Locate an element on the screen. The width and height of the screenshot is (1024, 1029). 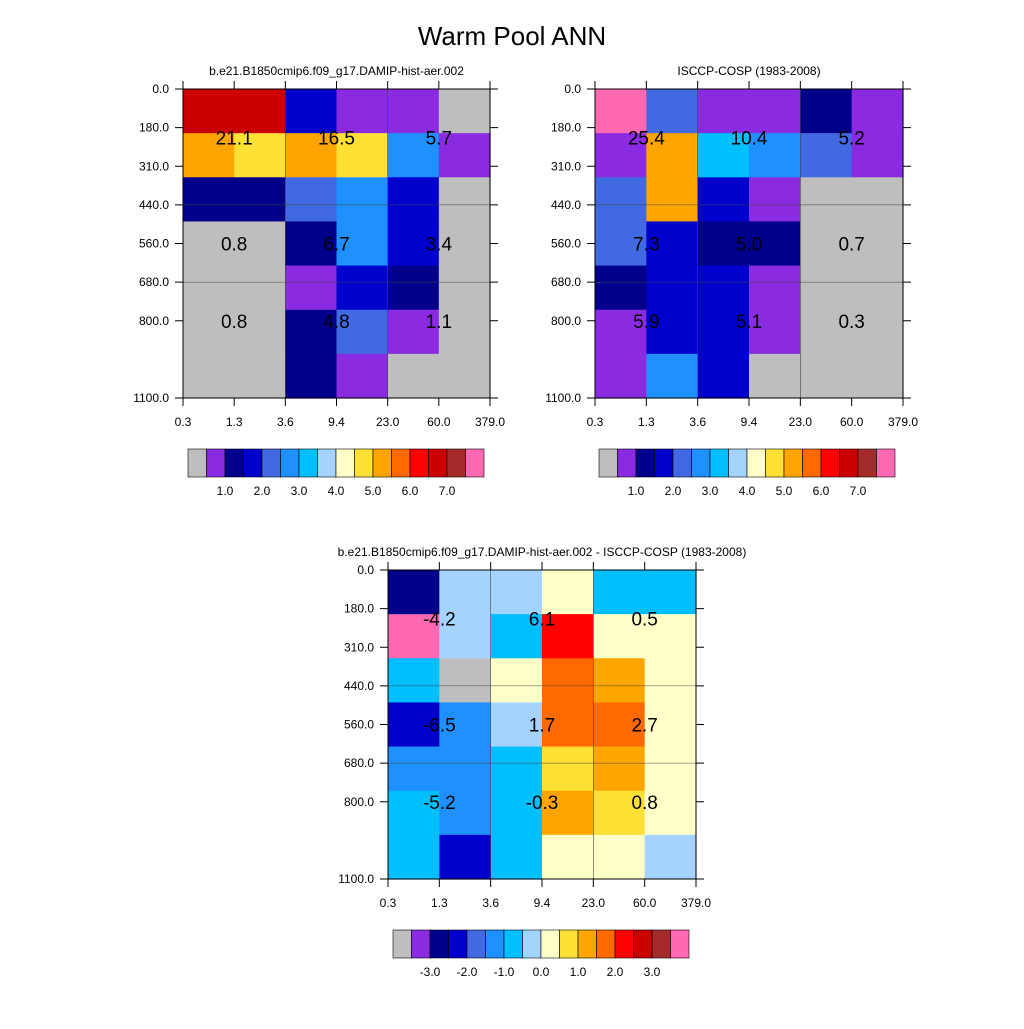
block-value-label: 5.9 is located at coordinates (646, 322).